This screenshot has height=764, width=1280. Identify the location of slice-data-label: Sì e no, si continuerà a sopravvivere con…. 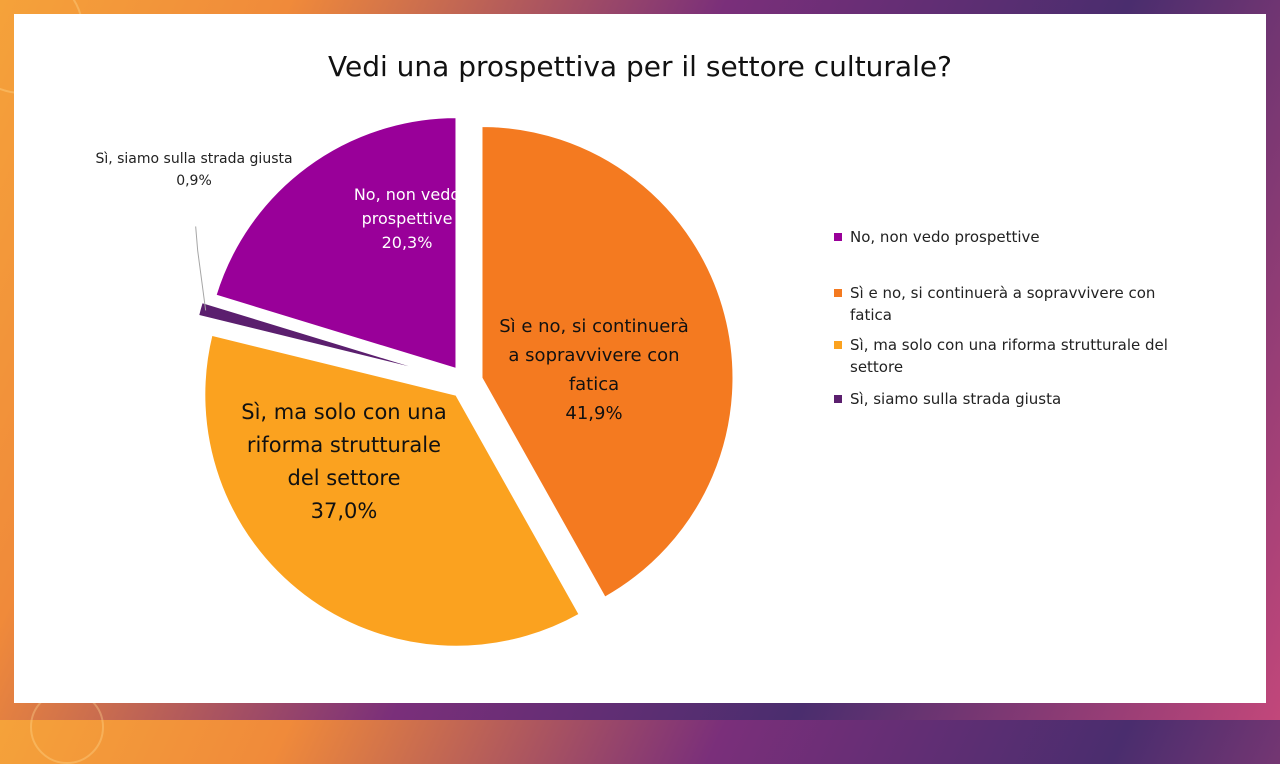
(594, 370).